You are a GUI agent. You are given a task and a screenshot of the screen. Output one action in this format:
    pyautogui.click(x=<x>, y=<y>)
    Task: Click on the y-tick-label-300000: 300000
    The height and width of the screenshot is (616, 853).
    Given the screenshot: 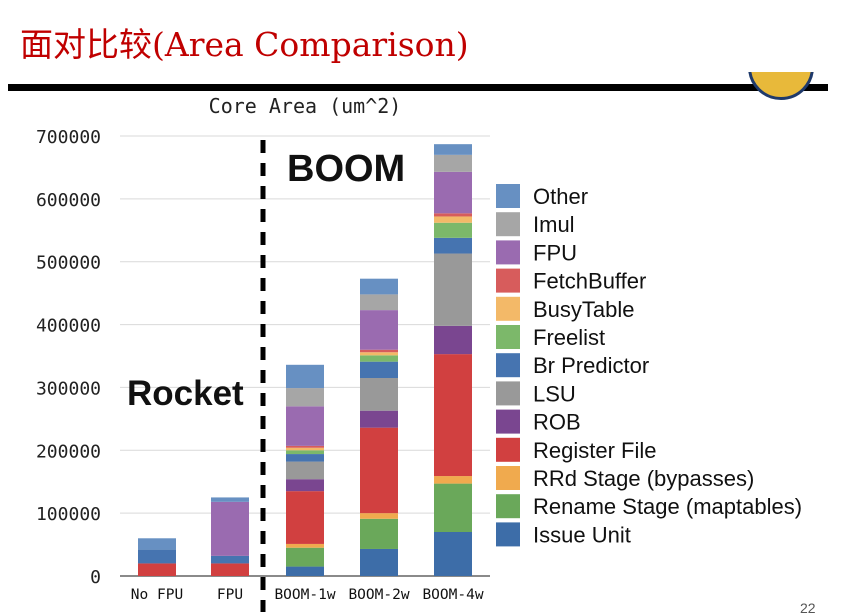 What is the action you would take?
    pyautogui.click(x=68, y=388)
    